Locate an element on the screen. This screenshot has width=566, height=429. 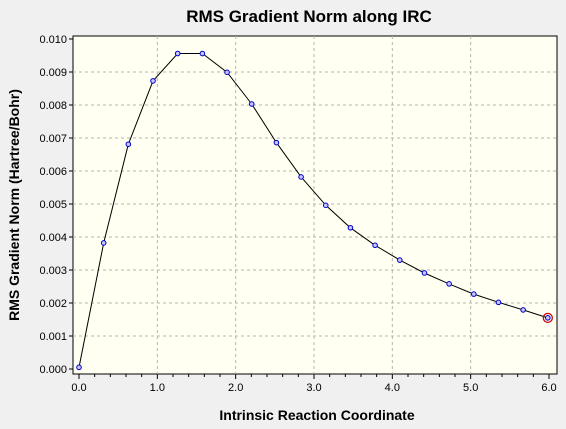
y-tick-label: 0.005 is located at coordinates (53, 205).